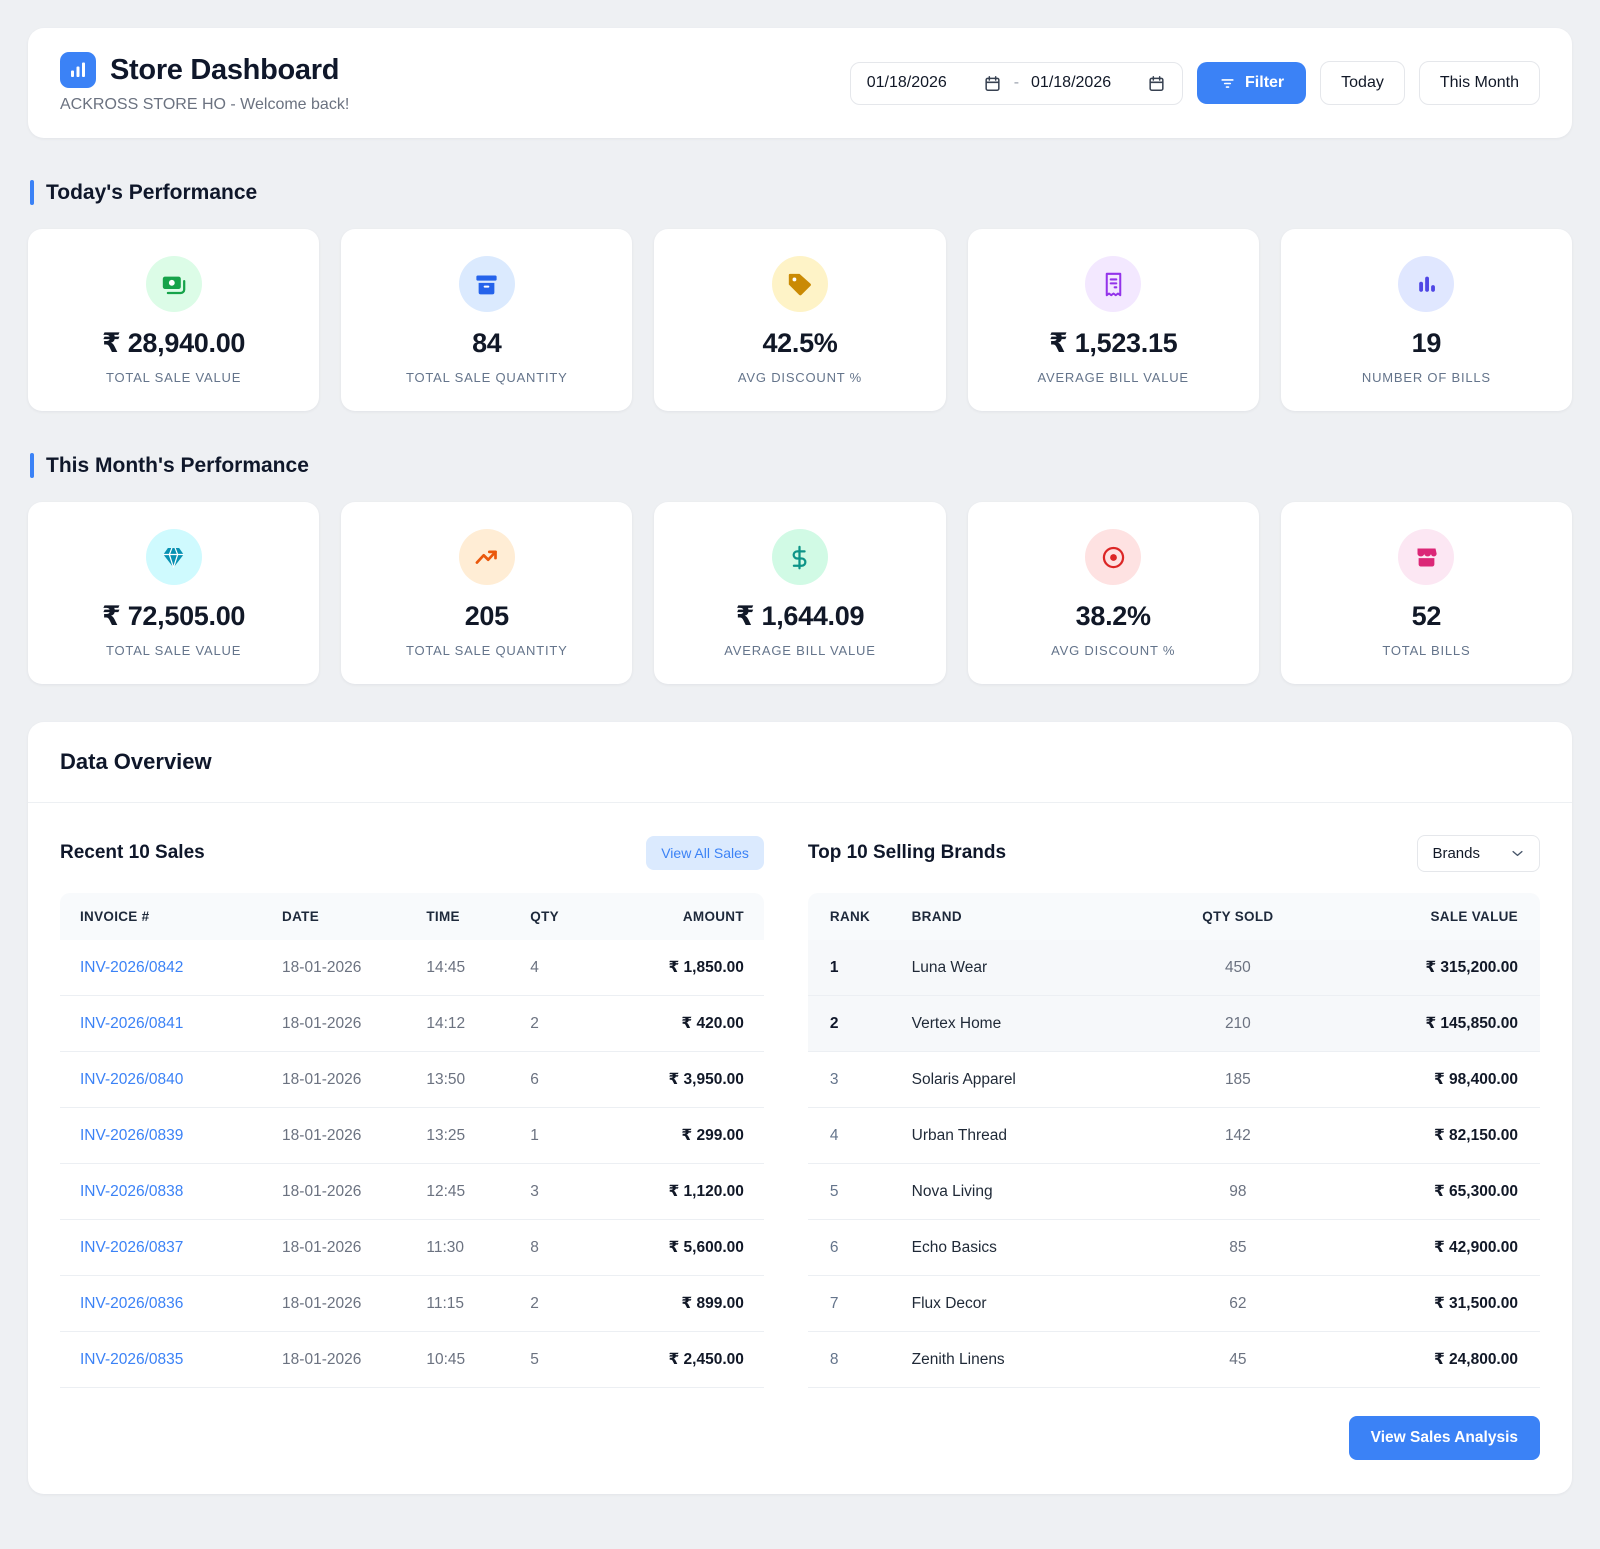 The width and height of the screenshot is (1600, 1549). I want to click on sale-amount: ₹ 299.00, so click(712, 1135).